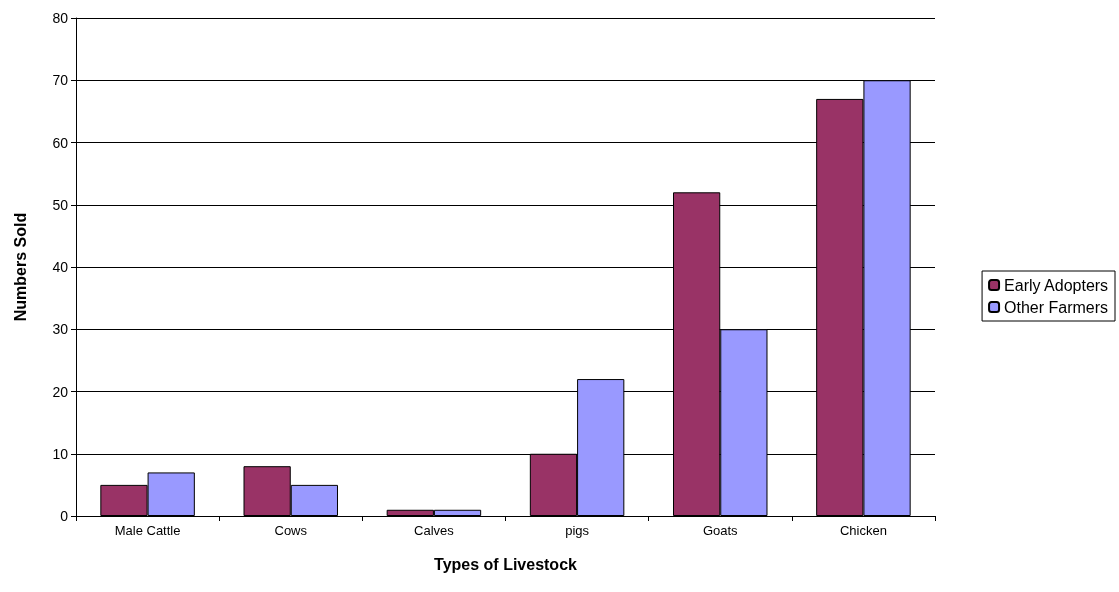  Describe the element at coordinates (60, 391) in the screenshot. I see `y-tick-label: 20` at that location.